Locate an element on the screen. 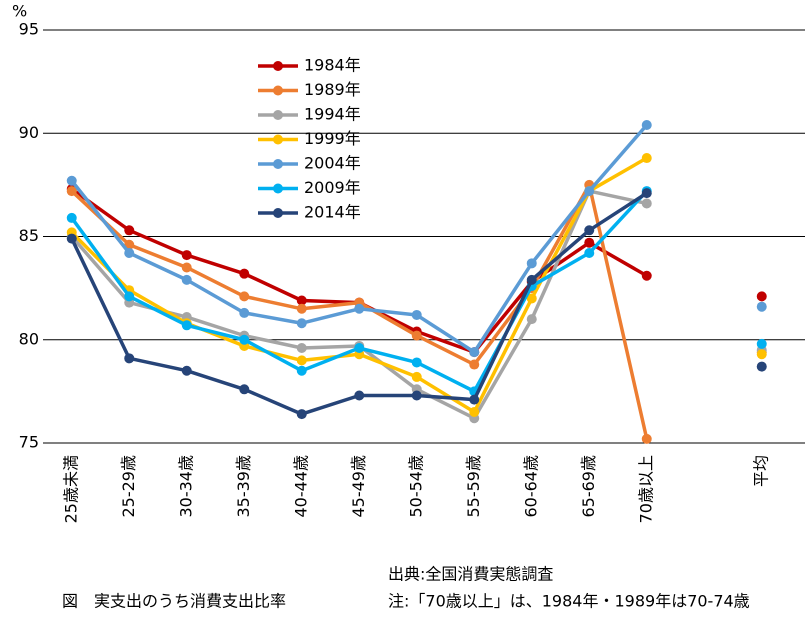 The image size is (809, 617). x-tick-label: 25歳未満 is located at coordinates (70, 489).